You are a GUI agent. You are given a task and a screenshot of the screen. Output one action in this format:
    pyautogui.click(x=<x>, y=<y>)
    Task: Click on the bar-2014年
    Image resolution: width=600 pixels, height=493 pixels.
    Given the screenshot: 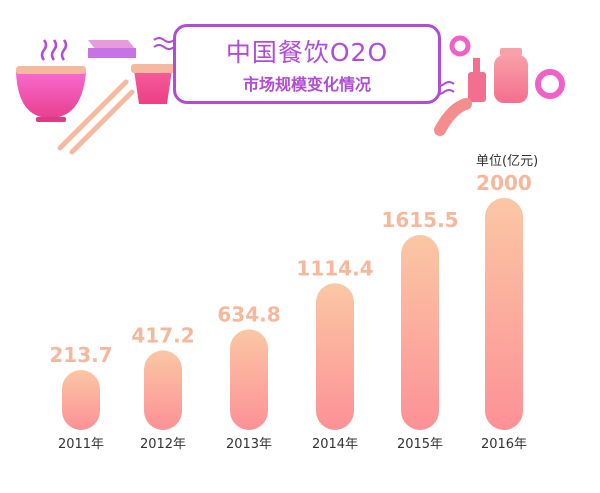 What is the action you would take?
    pyautogui.click(x=335, y=356)
    